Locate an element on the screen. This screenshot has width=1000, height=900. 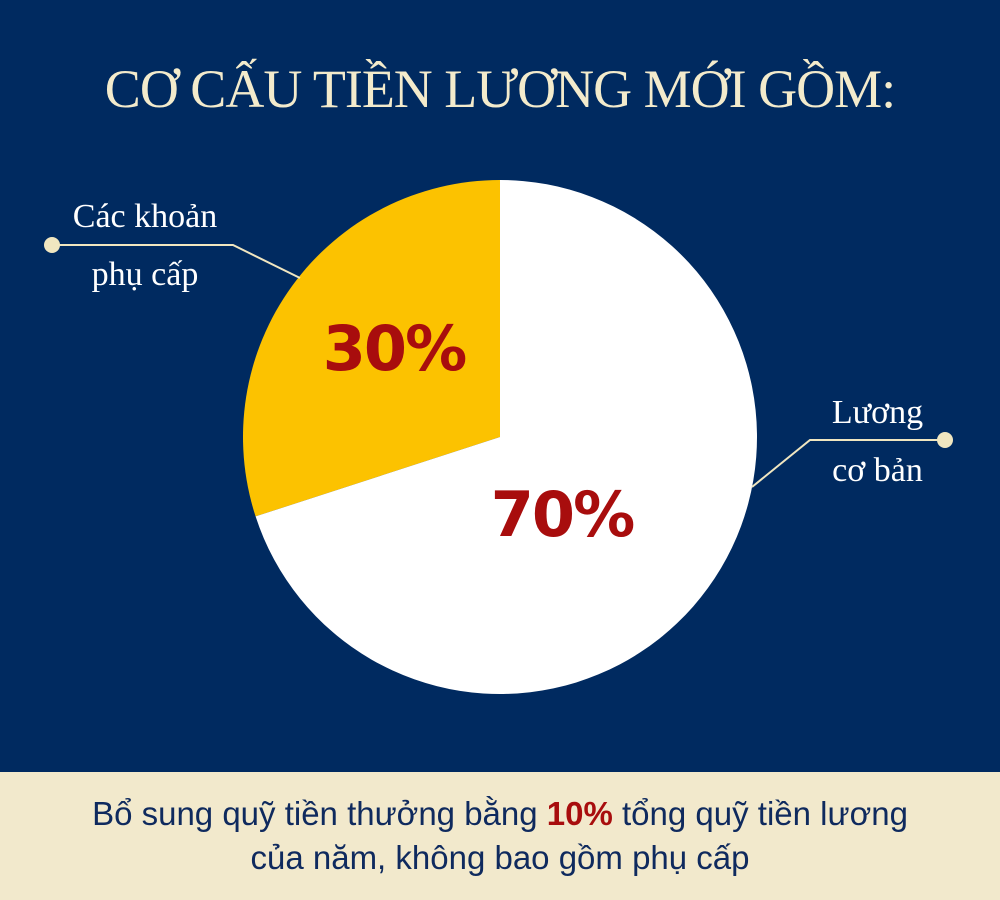
pie-slice-allowances is located at coordinates (371, 348).